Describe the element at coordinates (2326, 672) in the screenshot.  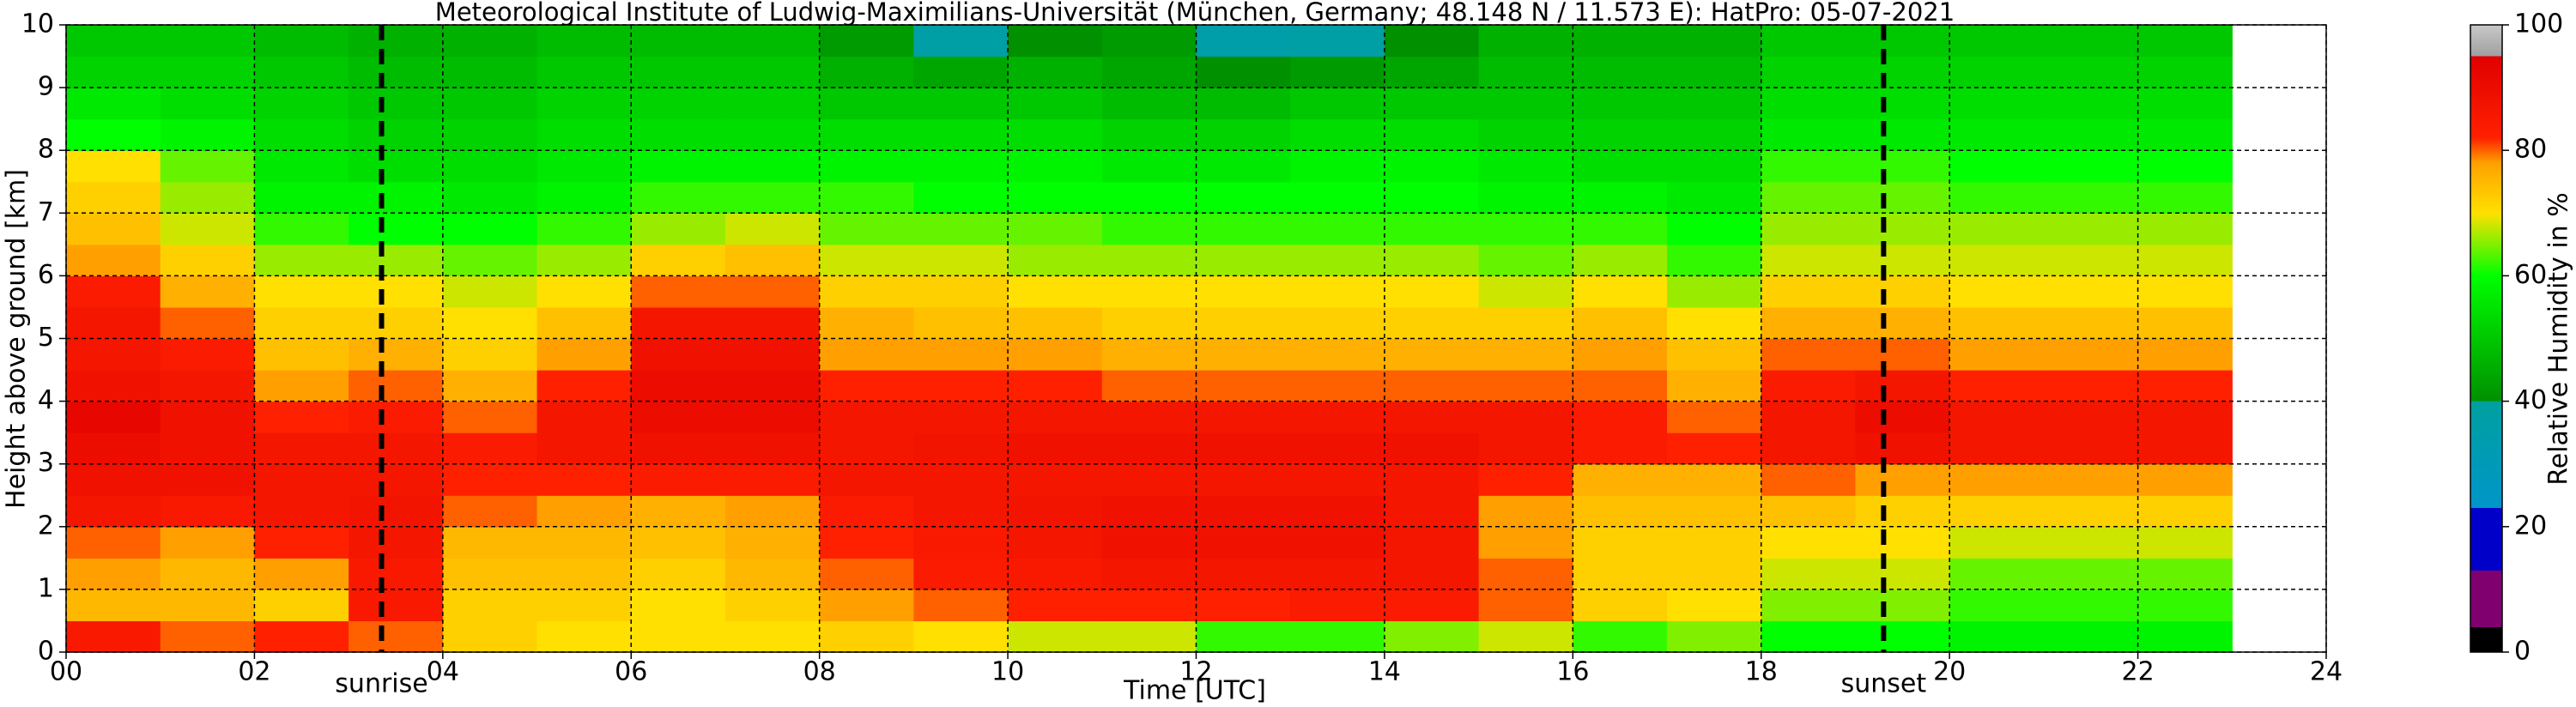
I see `x-tick-label: 24` at that location.